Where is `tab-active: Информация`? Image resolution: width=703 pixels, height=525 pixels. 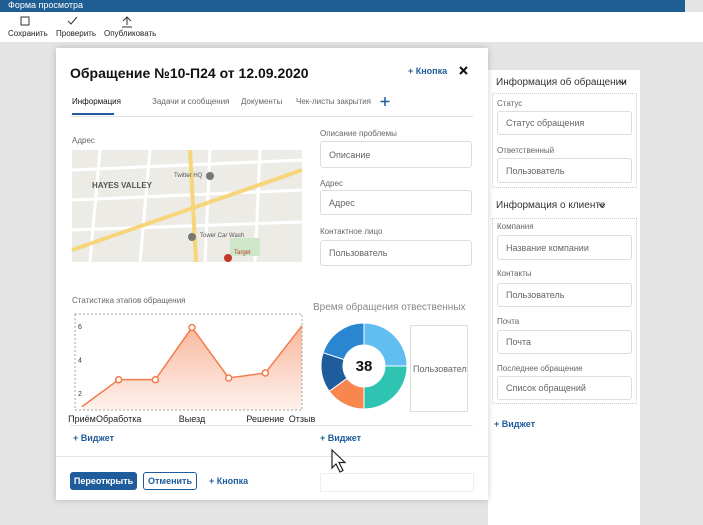
tab-active: Информация is located at coordinates (96, 101).